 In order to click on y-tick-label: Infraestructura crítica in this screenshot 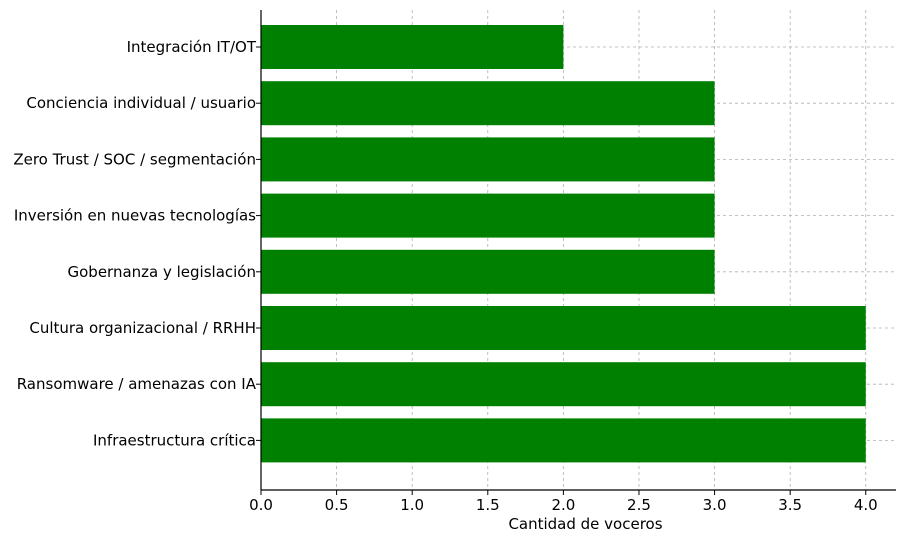, I will do `click(174, 440)`.